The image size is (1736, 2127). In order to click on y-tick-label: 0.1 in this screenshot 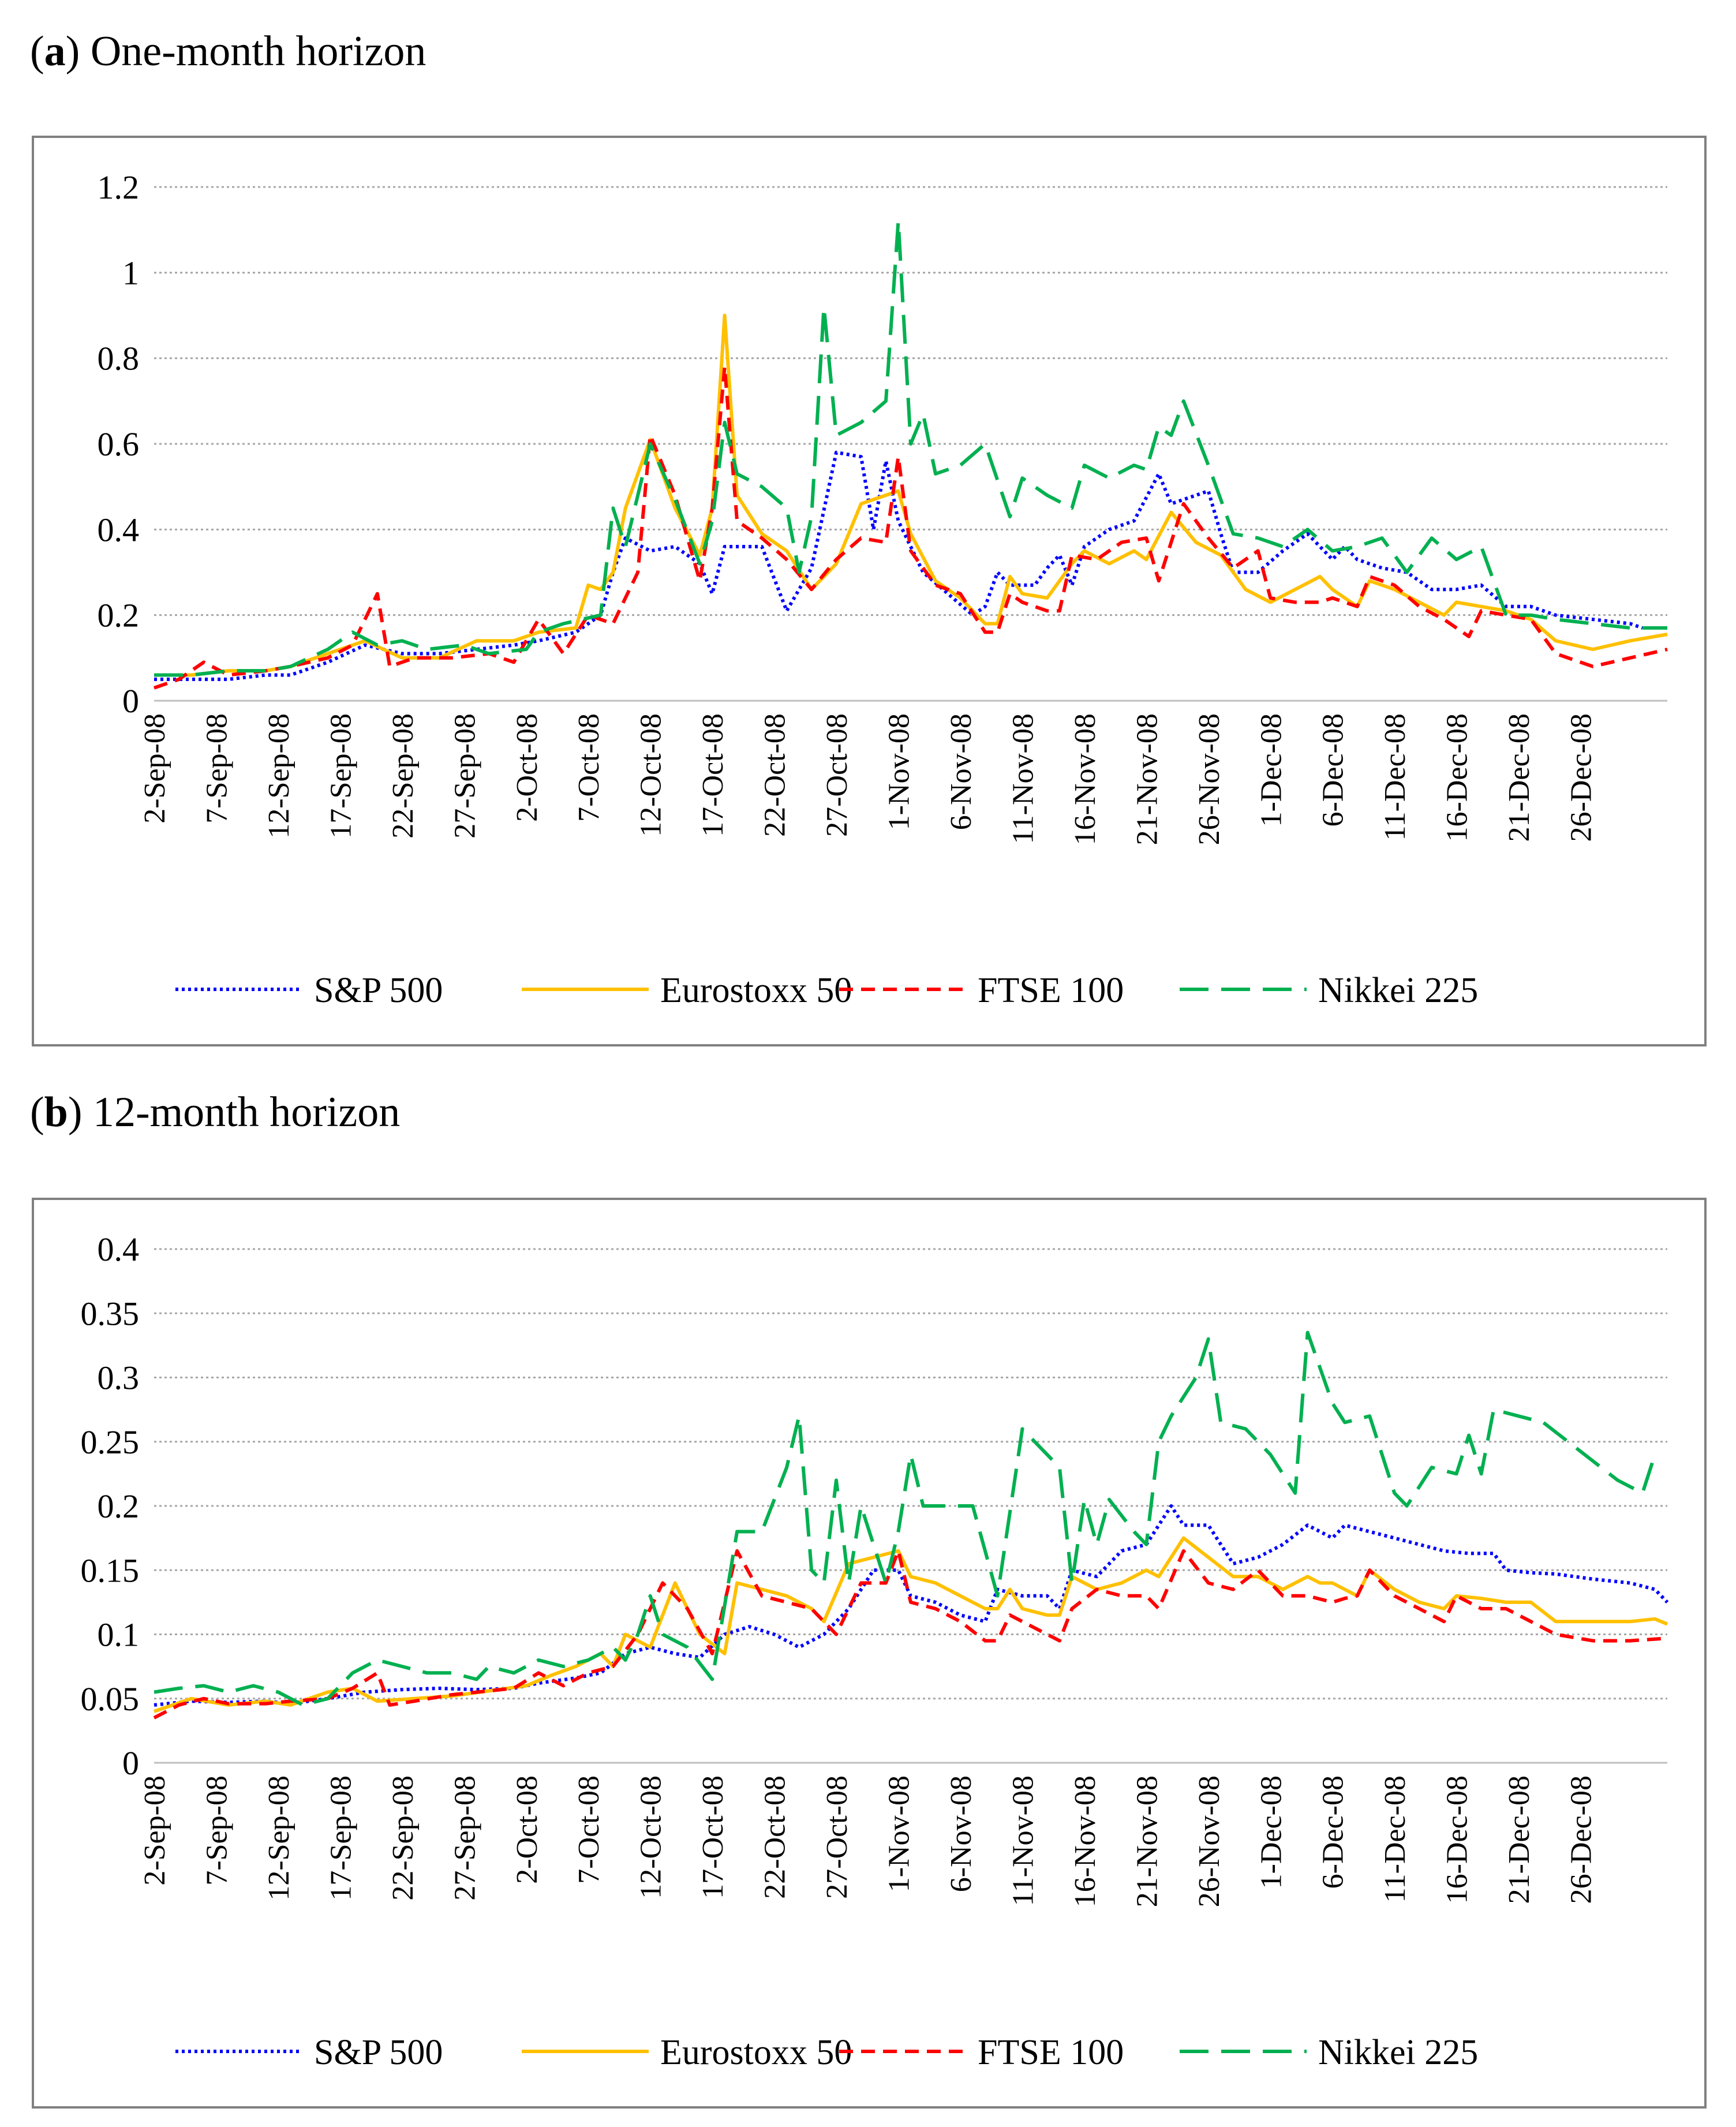, I will do `click(119, 1635)`.